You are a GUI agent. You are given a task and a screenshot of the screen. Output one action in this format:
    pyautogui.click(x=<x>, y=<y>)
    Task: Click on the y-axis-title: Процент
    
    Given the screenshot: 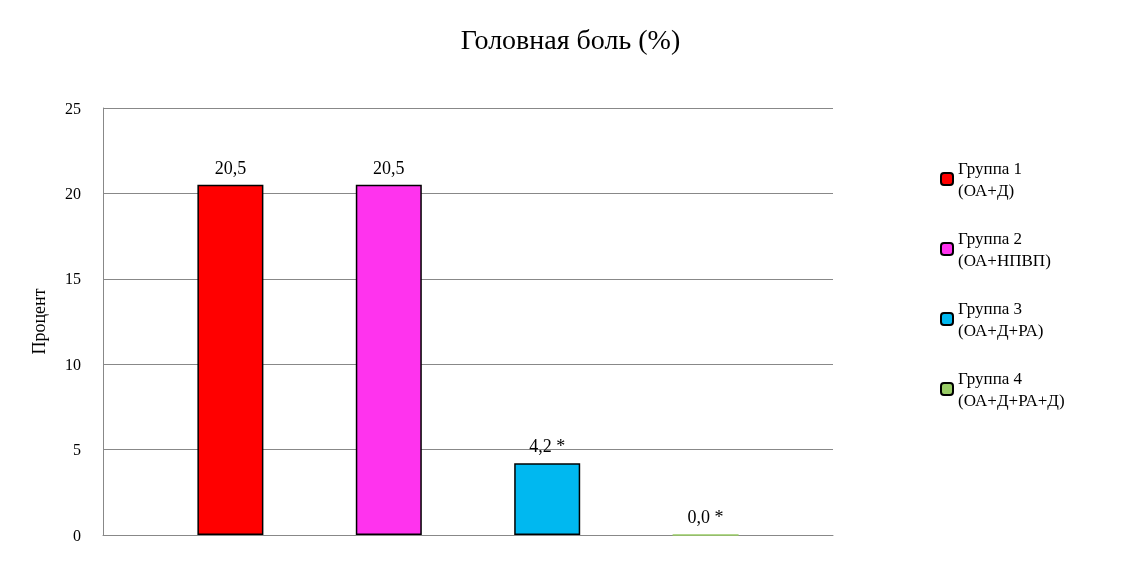 What is the action you would take?
    pyautogui.click(x=39, y=321)
    